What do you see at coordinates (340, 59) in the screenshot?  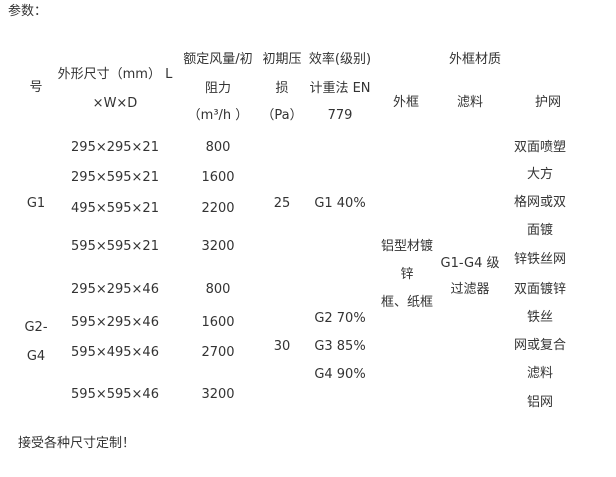 I see `header-efficiency: 效率(级别)` at bounding box center [340, 59].